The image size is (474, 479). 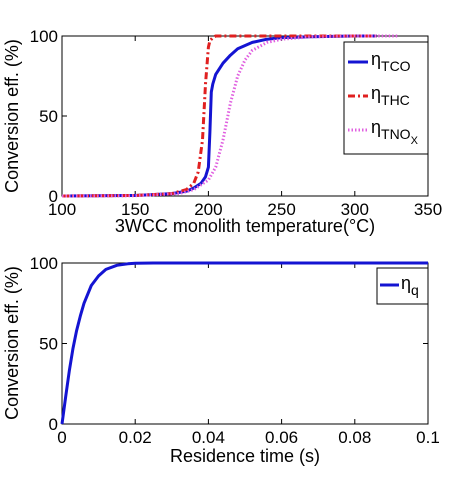 I want to click on x-axis-label-top: 3WCC monolith temperature(°C), so click(x=245, y=226).